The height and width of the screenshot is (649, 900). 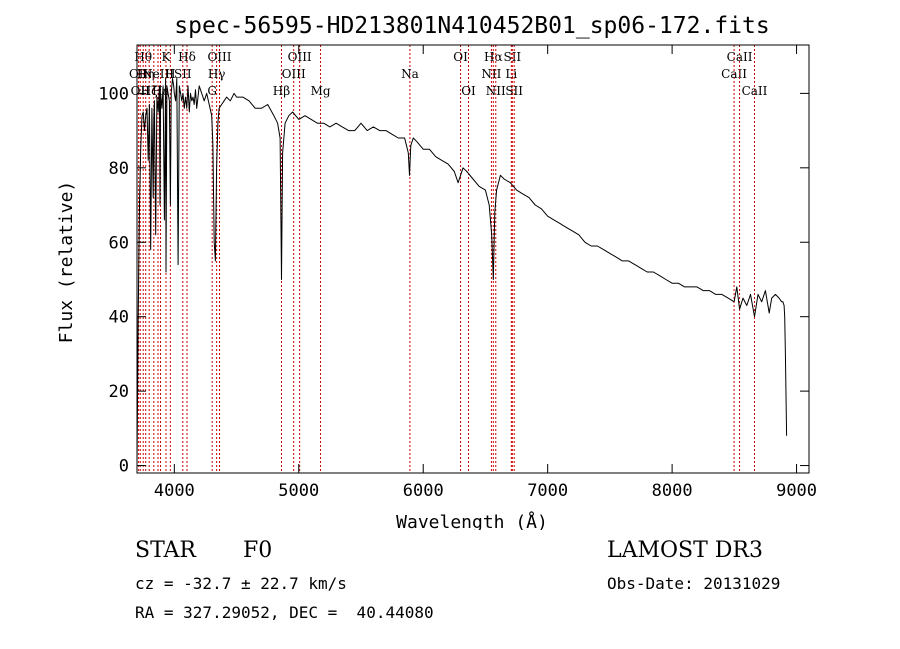 What do you see at coordinates (472, 520) in the screenshot?
I see `x-axis-label: Wavelength (Å)` at bounding box center [472, 520].